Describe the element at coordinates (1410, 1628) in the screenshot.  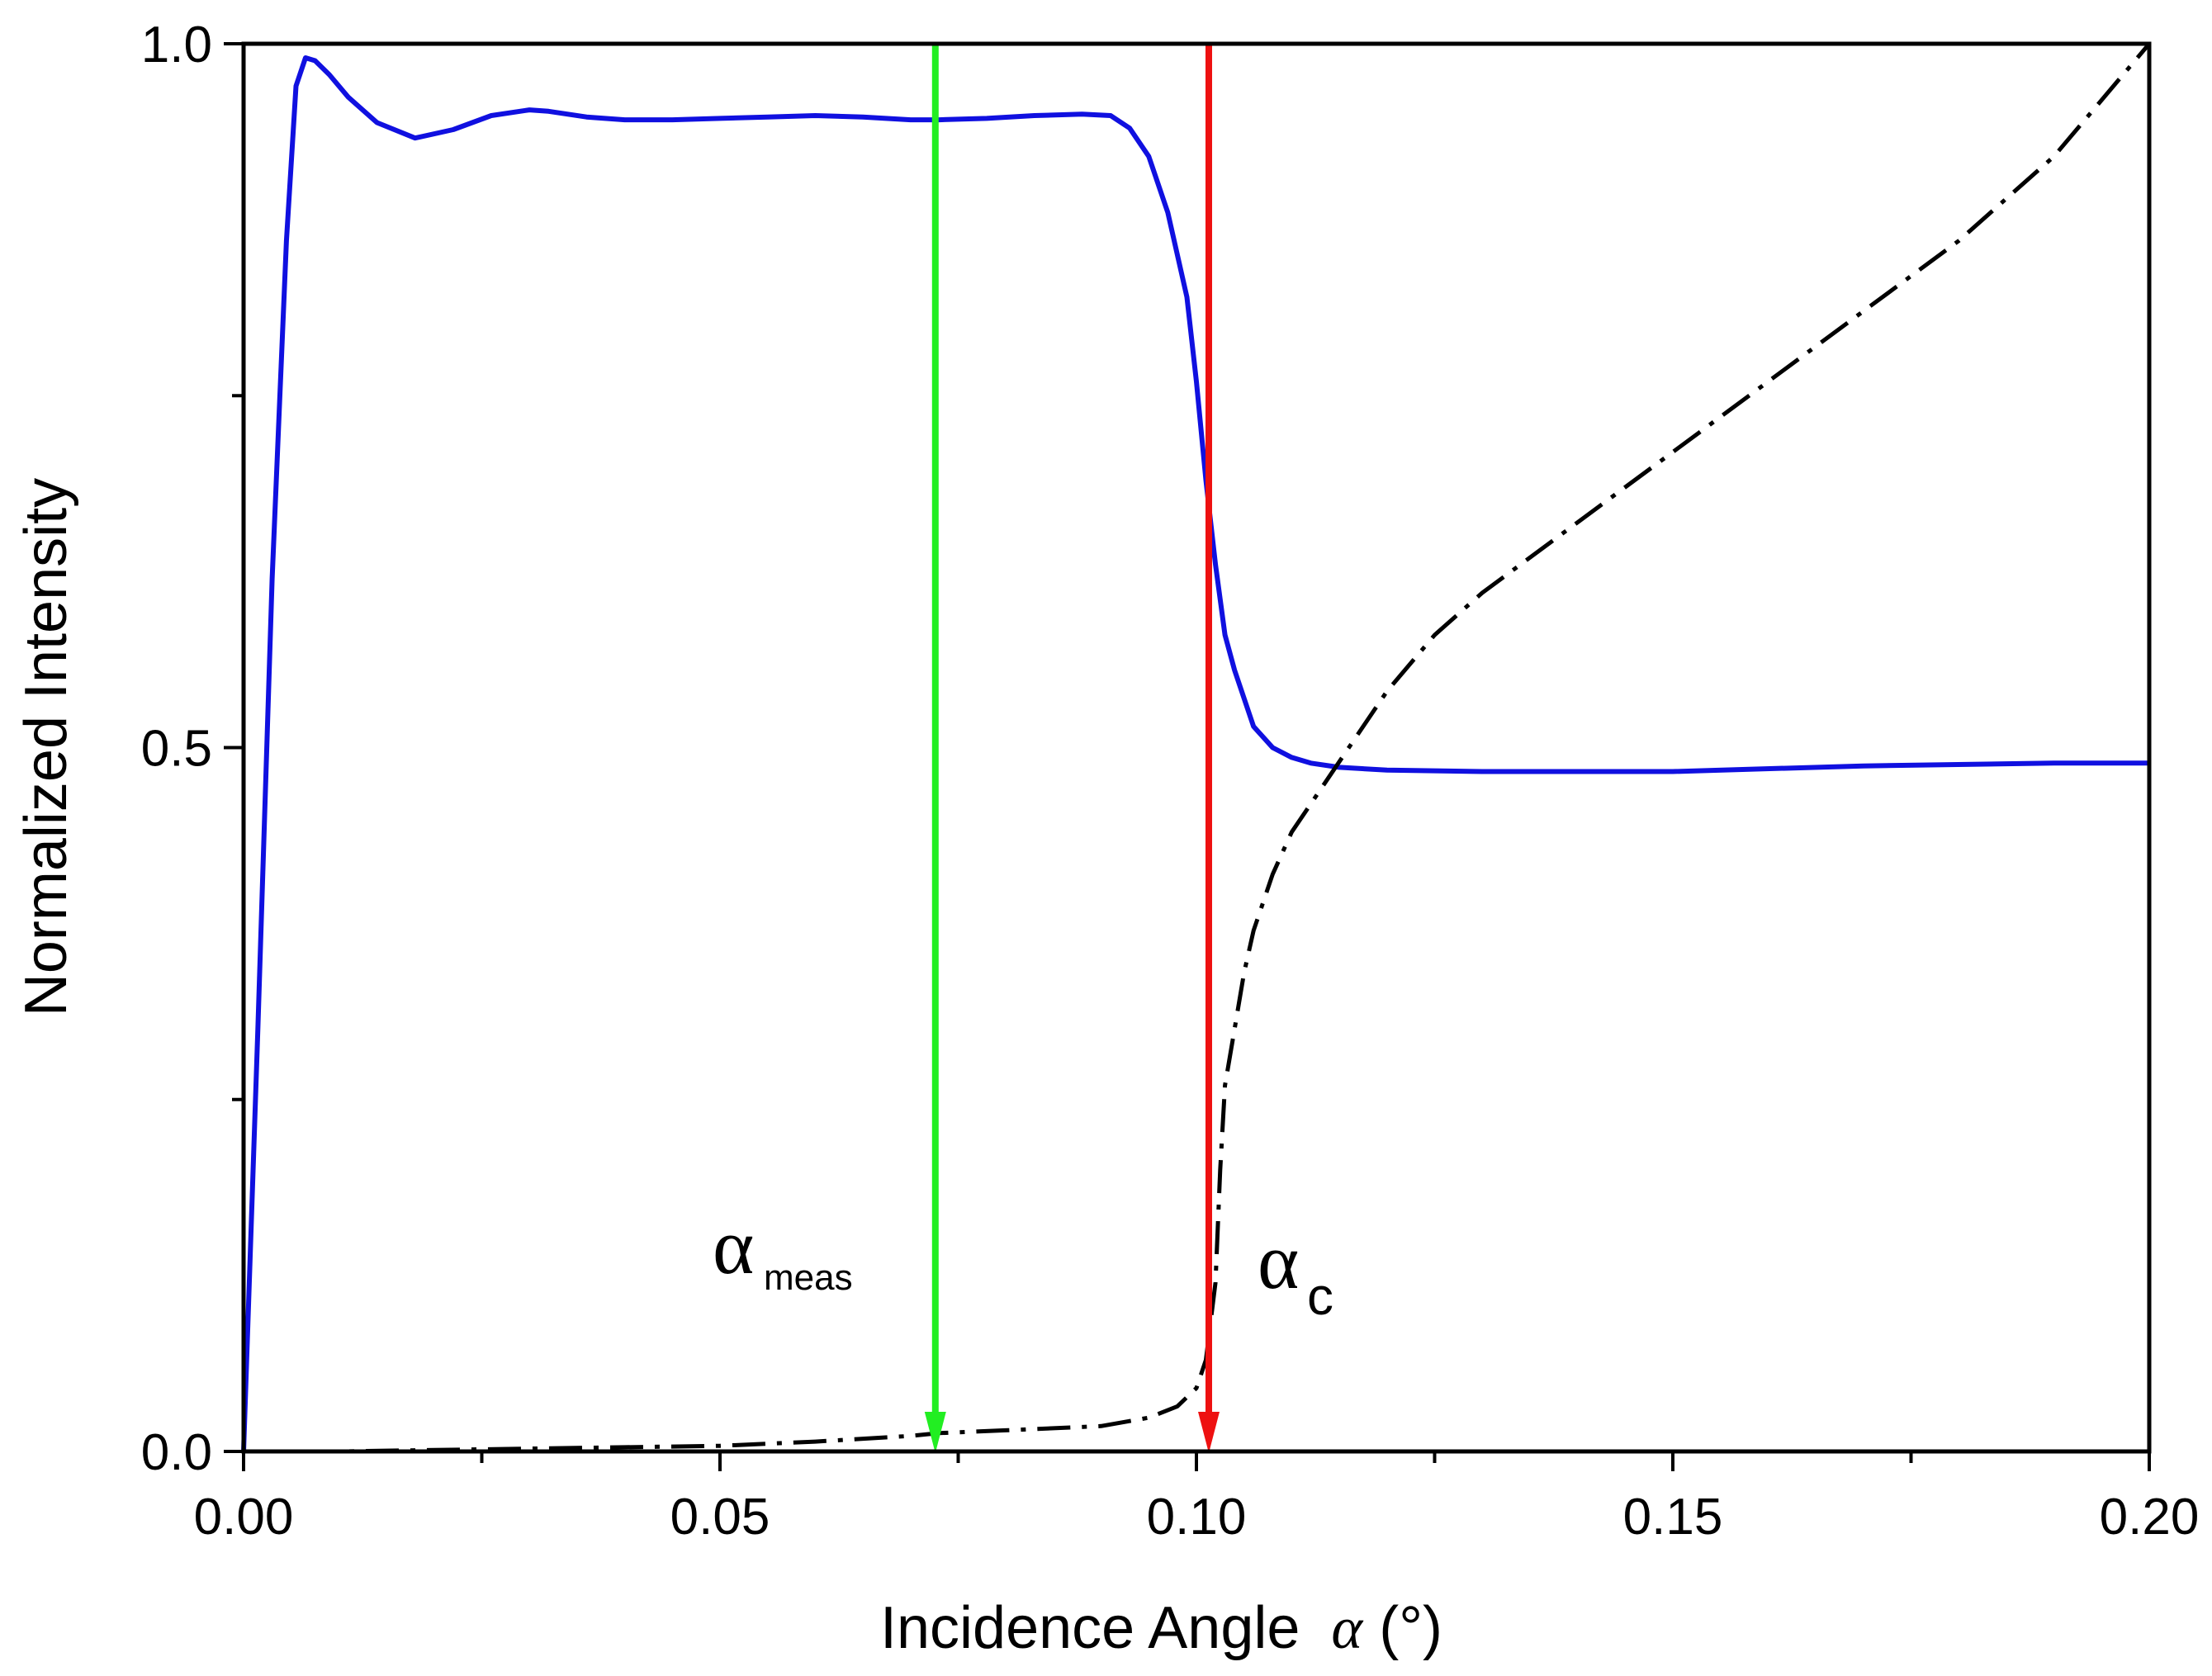
I see `x-axis-title-unit: (°)` at that location.